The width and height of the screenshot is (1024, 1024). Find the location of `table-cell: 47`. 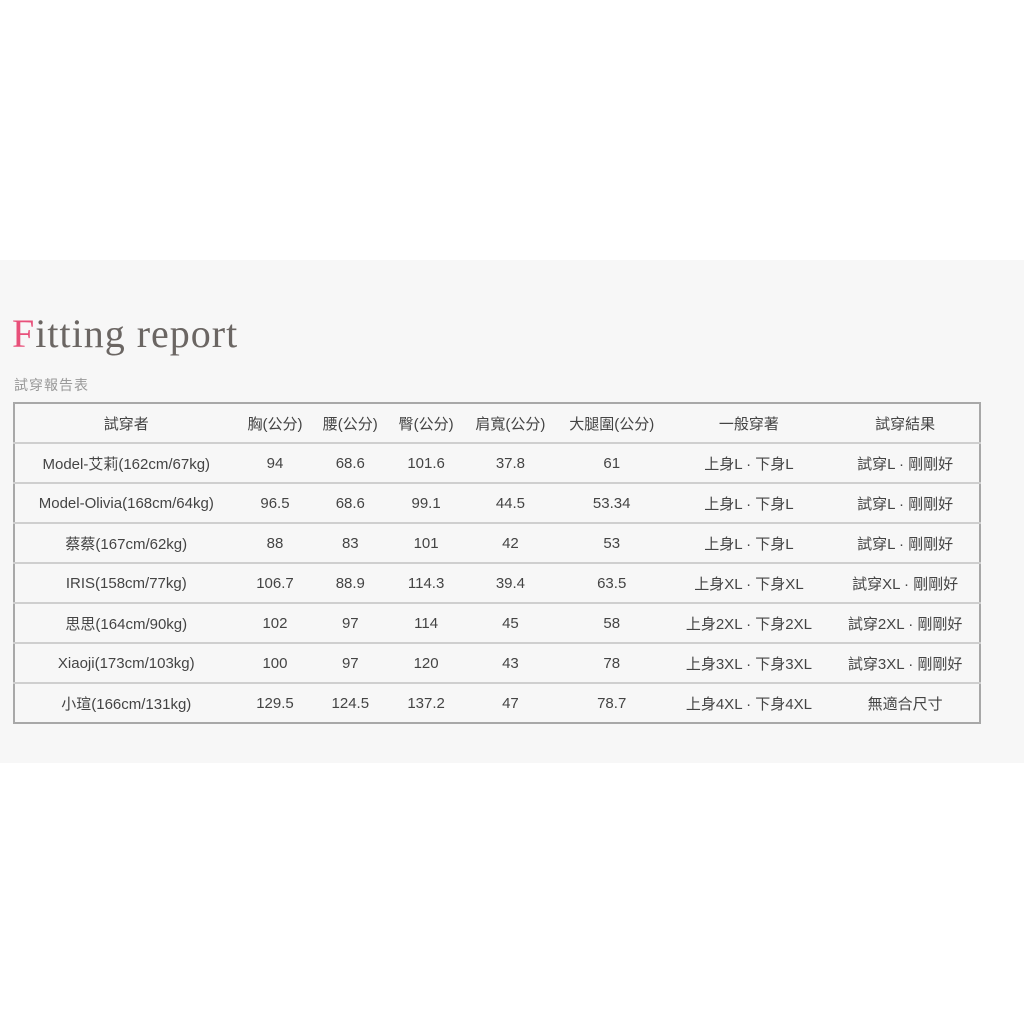

table-cell: 47 is located at coordinates (510, 702).